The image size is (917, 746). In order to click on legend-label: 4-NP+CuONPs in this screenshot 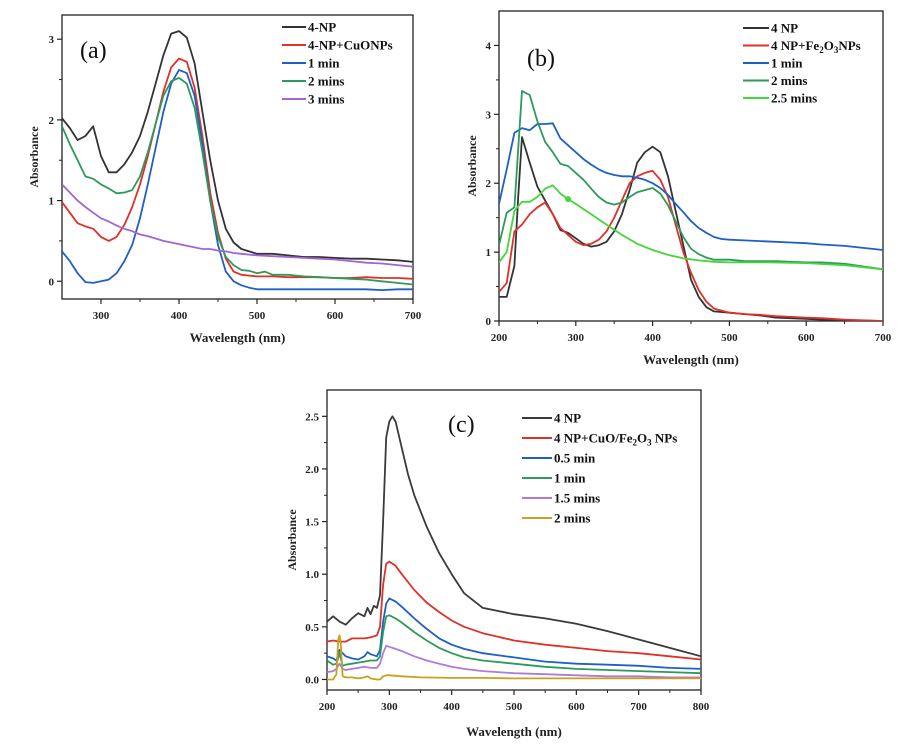, I will do `click(350, 45)`.